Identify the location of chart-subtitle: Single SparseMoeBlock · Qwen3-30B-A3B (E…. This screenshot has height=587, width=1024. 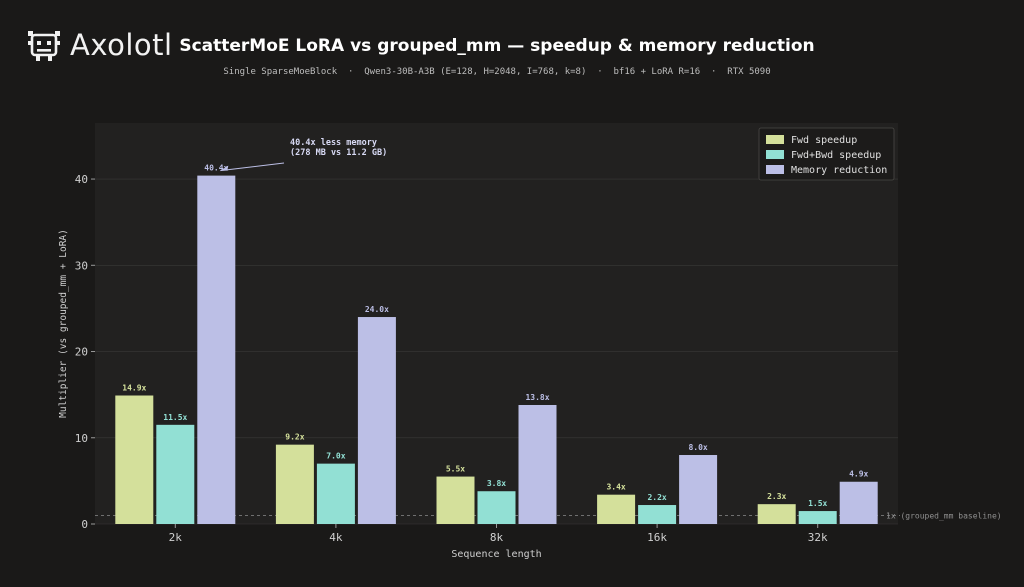
(497, 72).